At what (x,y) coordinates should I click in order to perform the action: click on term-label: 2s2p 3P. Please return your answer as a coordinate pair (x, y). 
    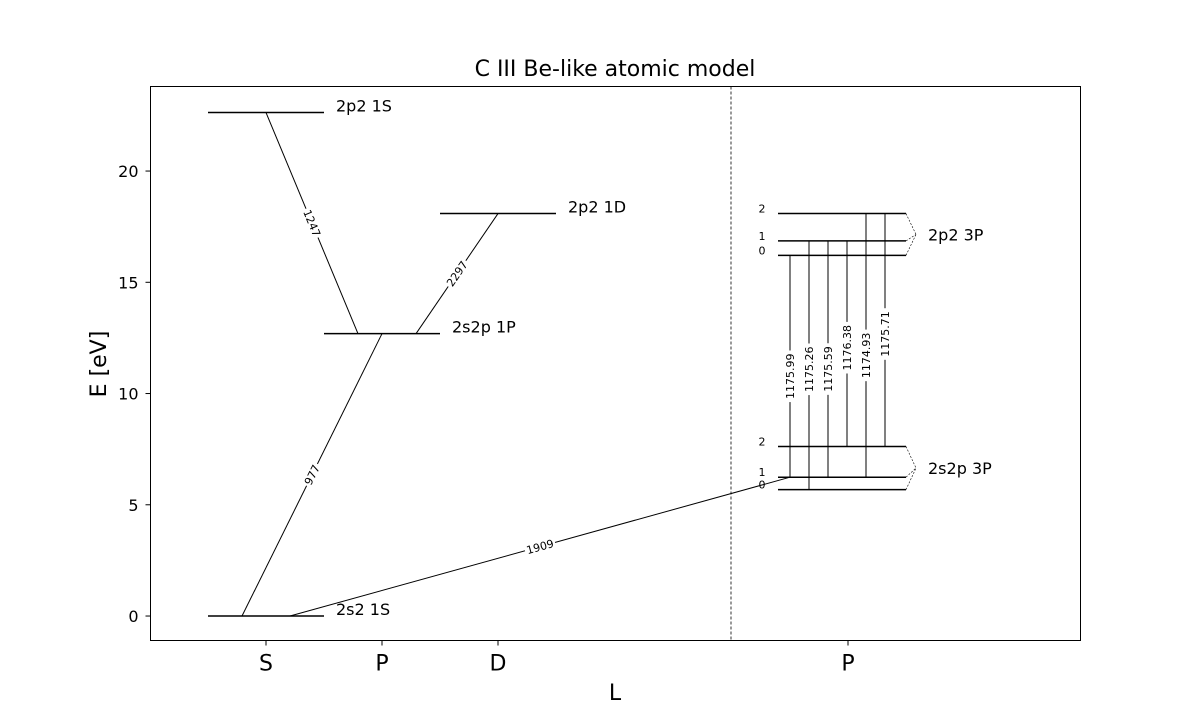
    Looking at the image, I should click on (960, 468).